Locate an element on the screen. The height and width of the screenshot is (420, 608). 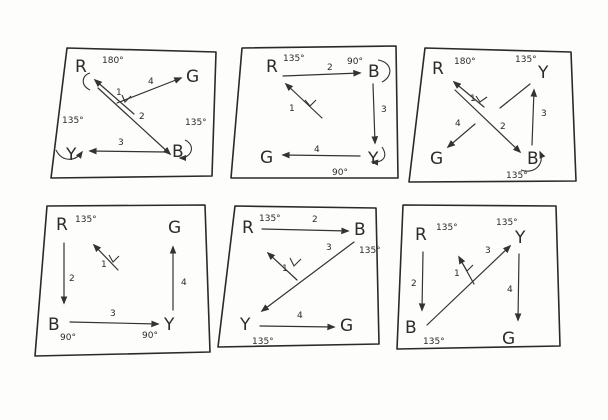
panel-1: R G Y B 180° 135° 135° 1 2 3 4 is located at coordinates (133, 113).